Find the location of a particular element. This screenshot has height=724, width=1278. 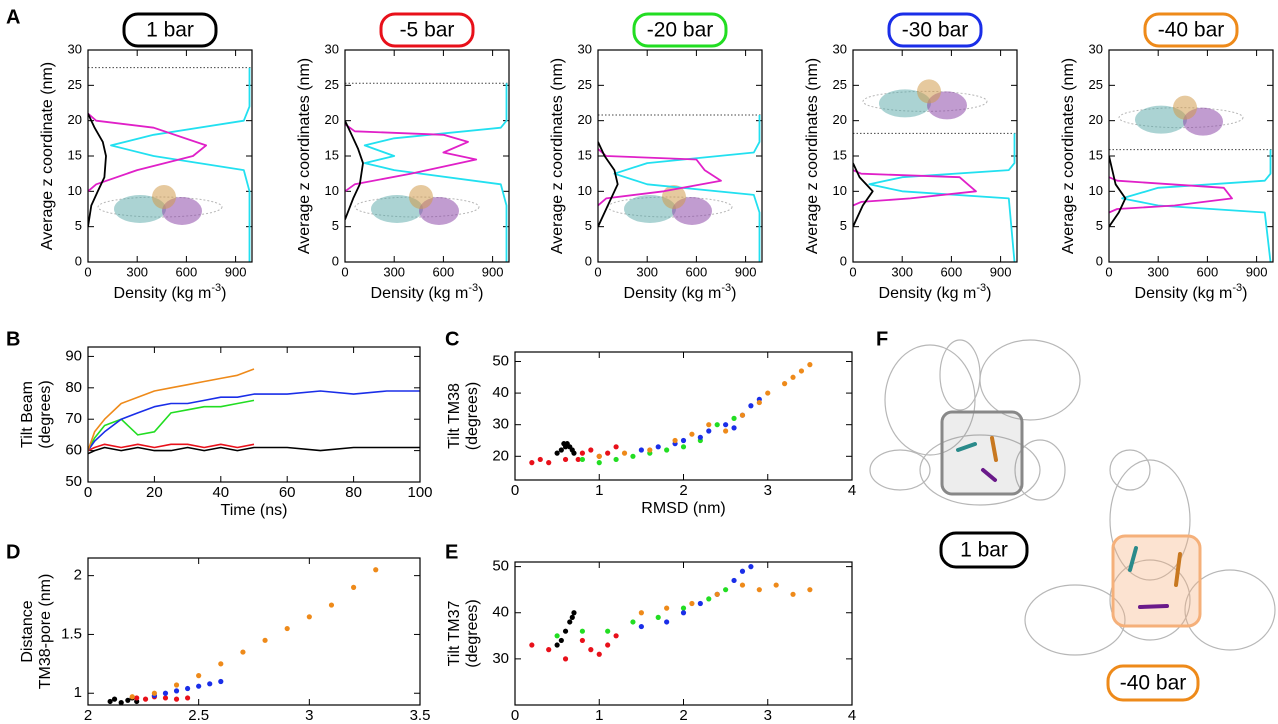

y-tick-label: 25 is located at coordinates (75, 84).